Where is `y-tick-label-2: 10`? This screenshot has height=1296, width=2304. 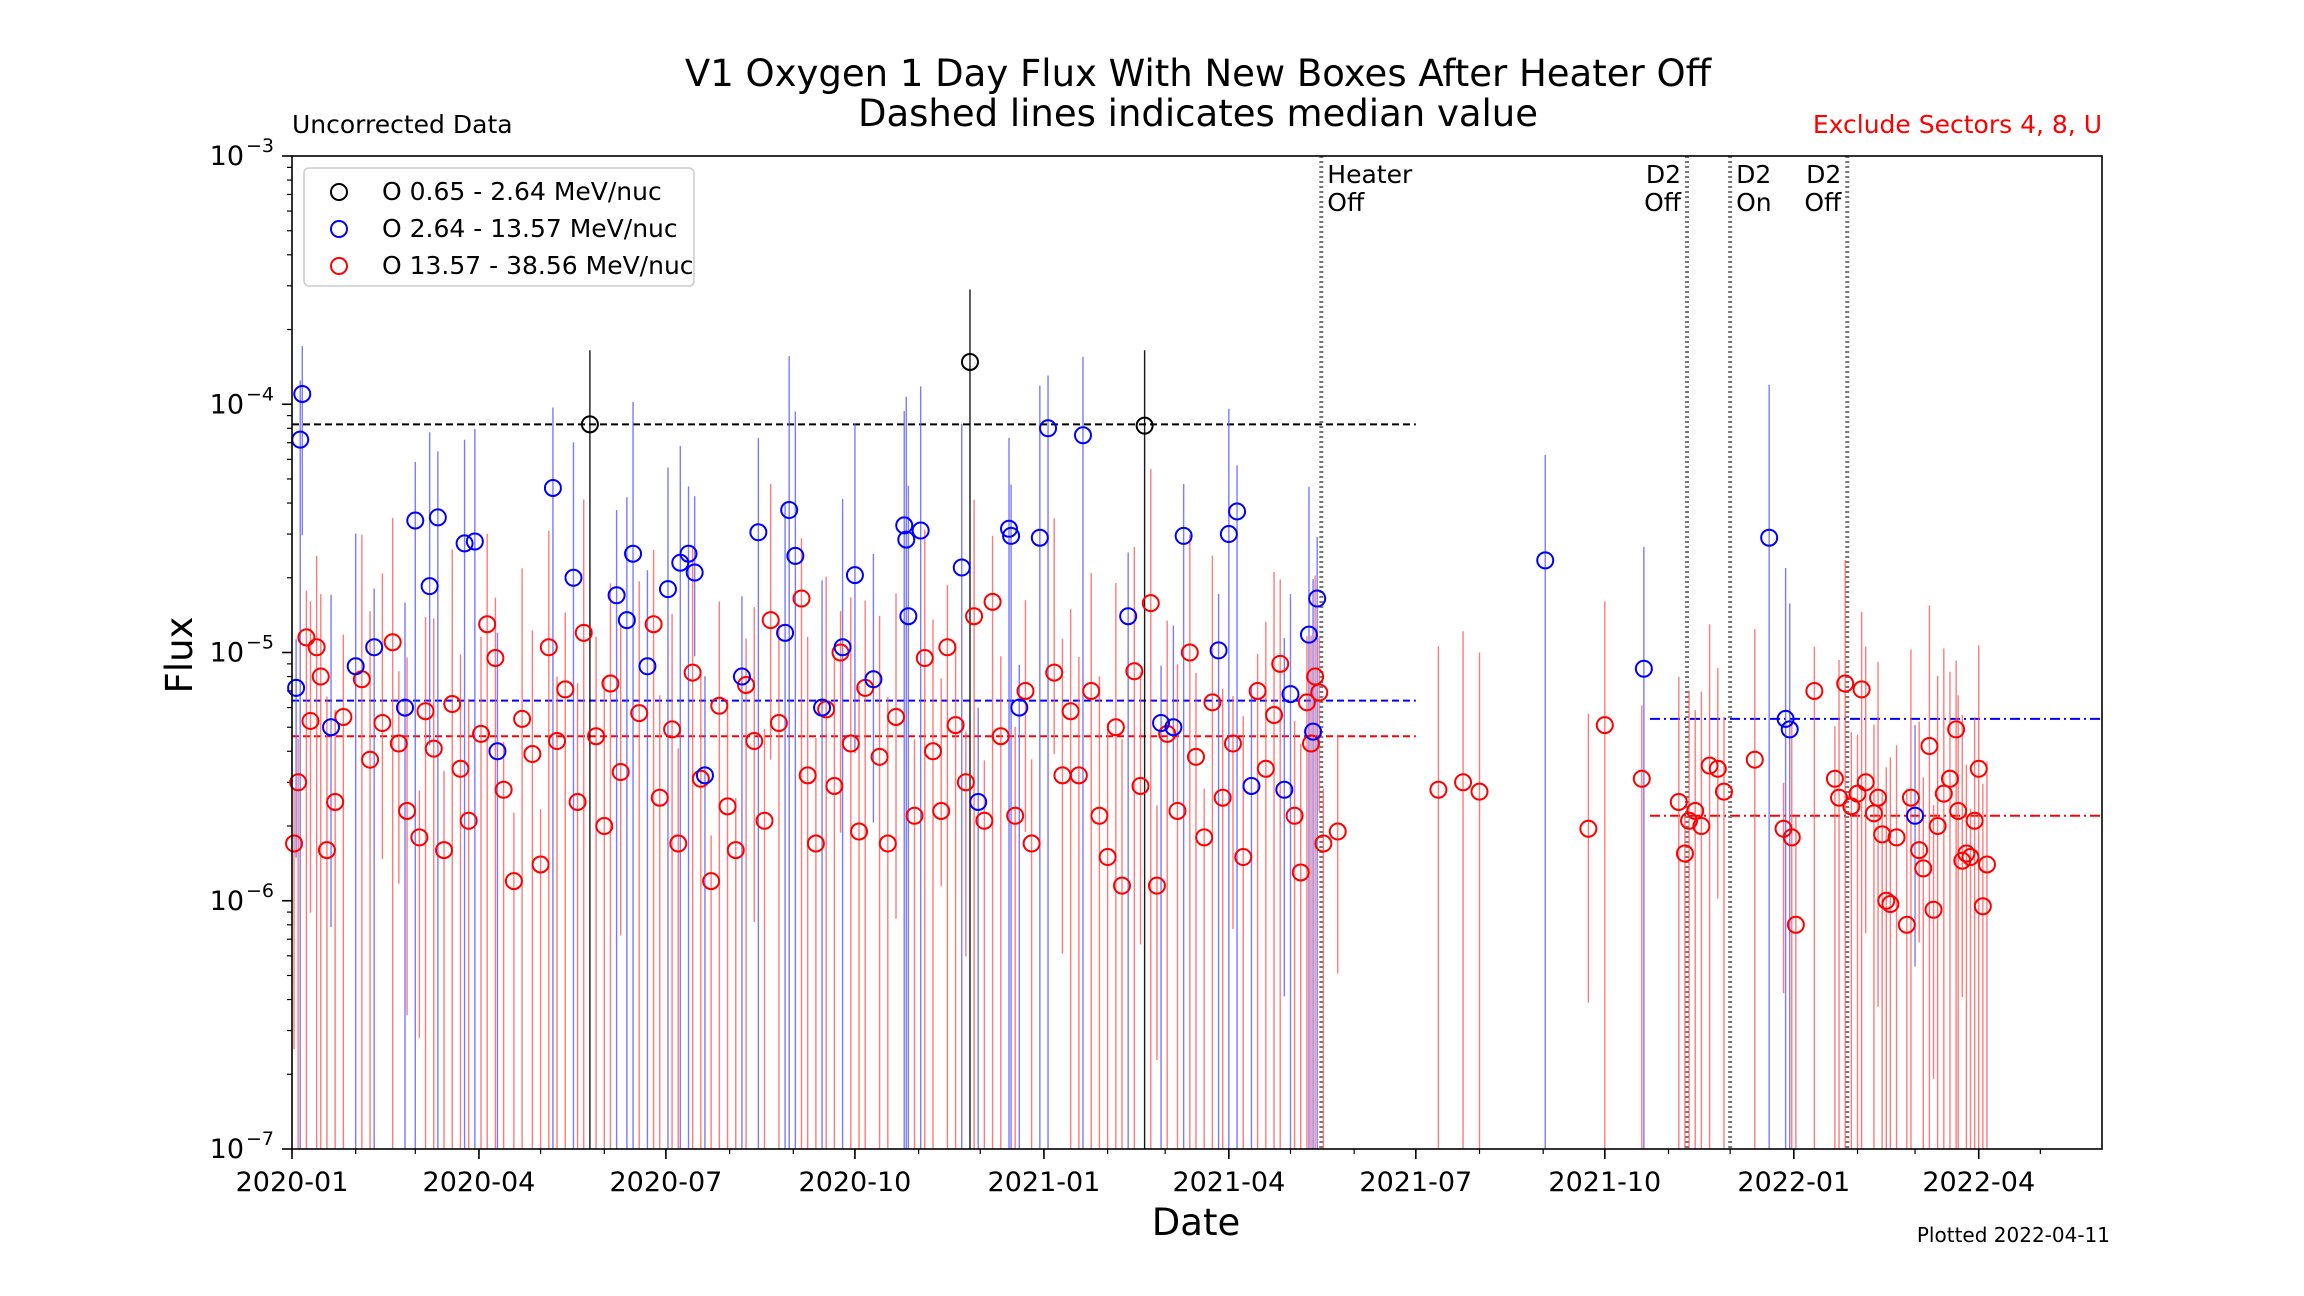 y-tick-label-2: 10 is located at coordinates (227, 653).